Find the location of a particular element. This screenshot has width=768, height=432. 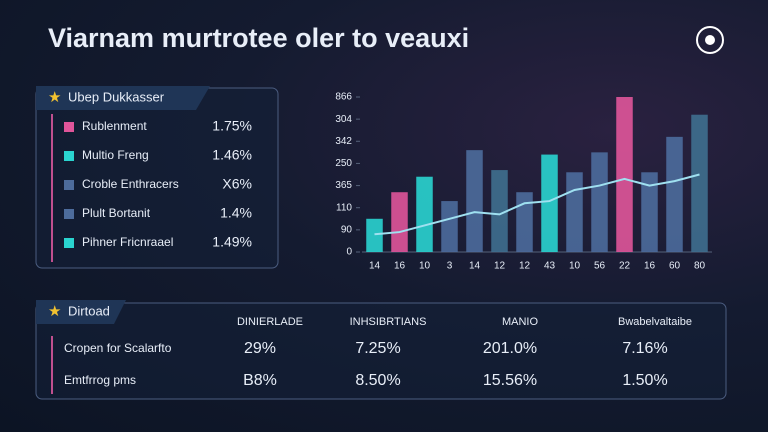

row-label: Pihner Fricnraael is located at coordinates (127, 242).